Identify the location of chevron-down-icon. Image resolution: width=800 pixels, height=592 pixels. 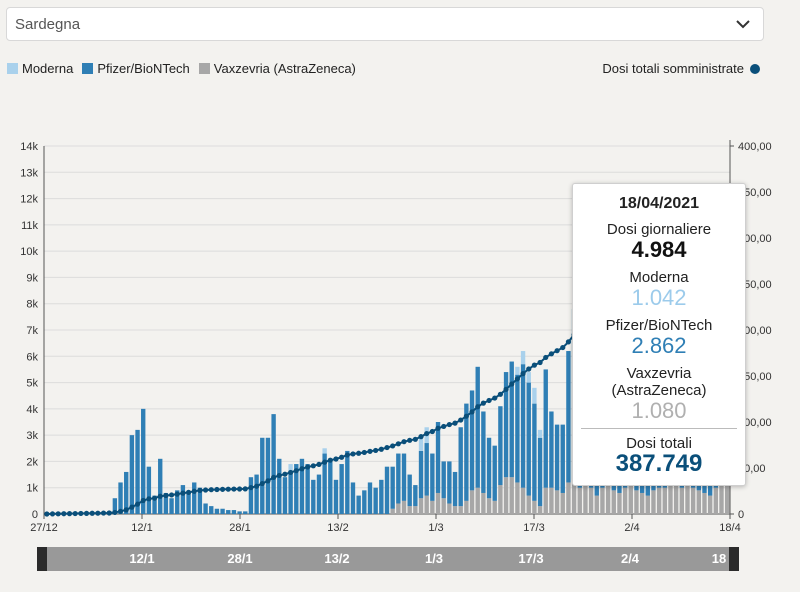
(743, 24).